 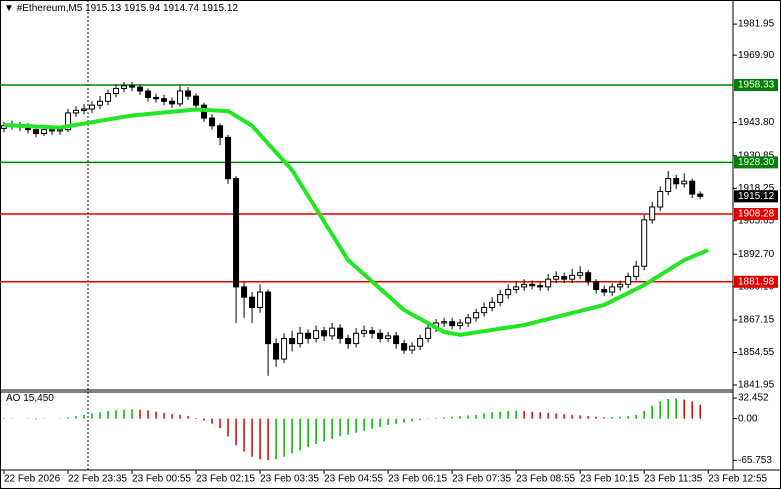 I want to click on y-tick-label: 1854.55, so click(x=756, y=352).